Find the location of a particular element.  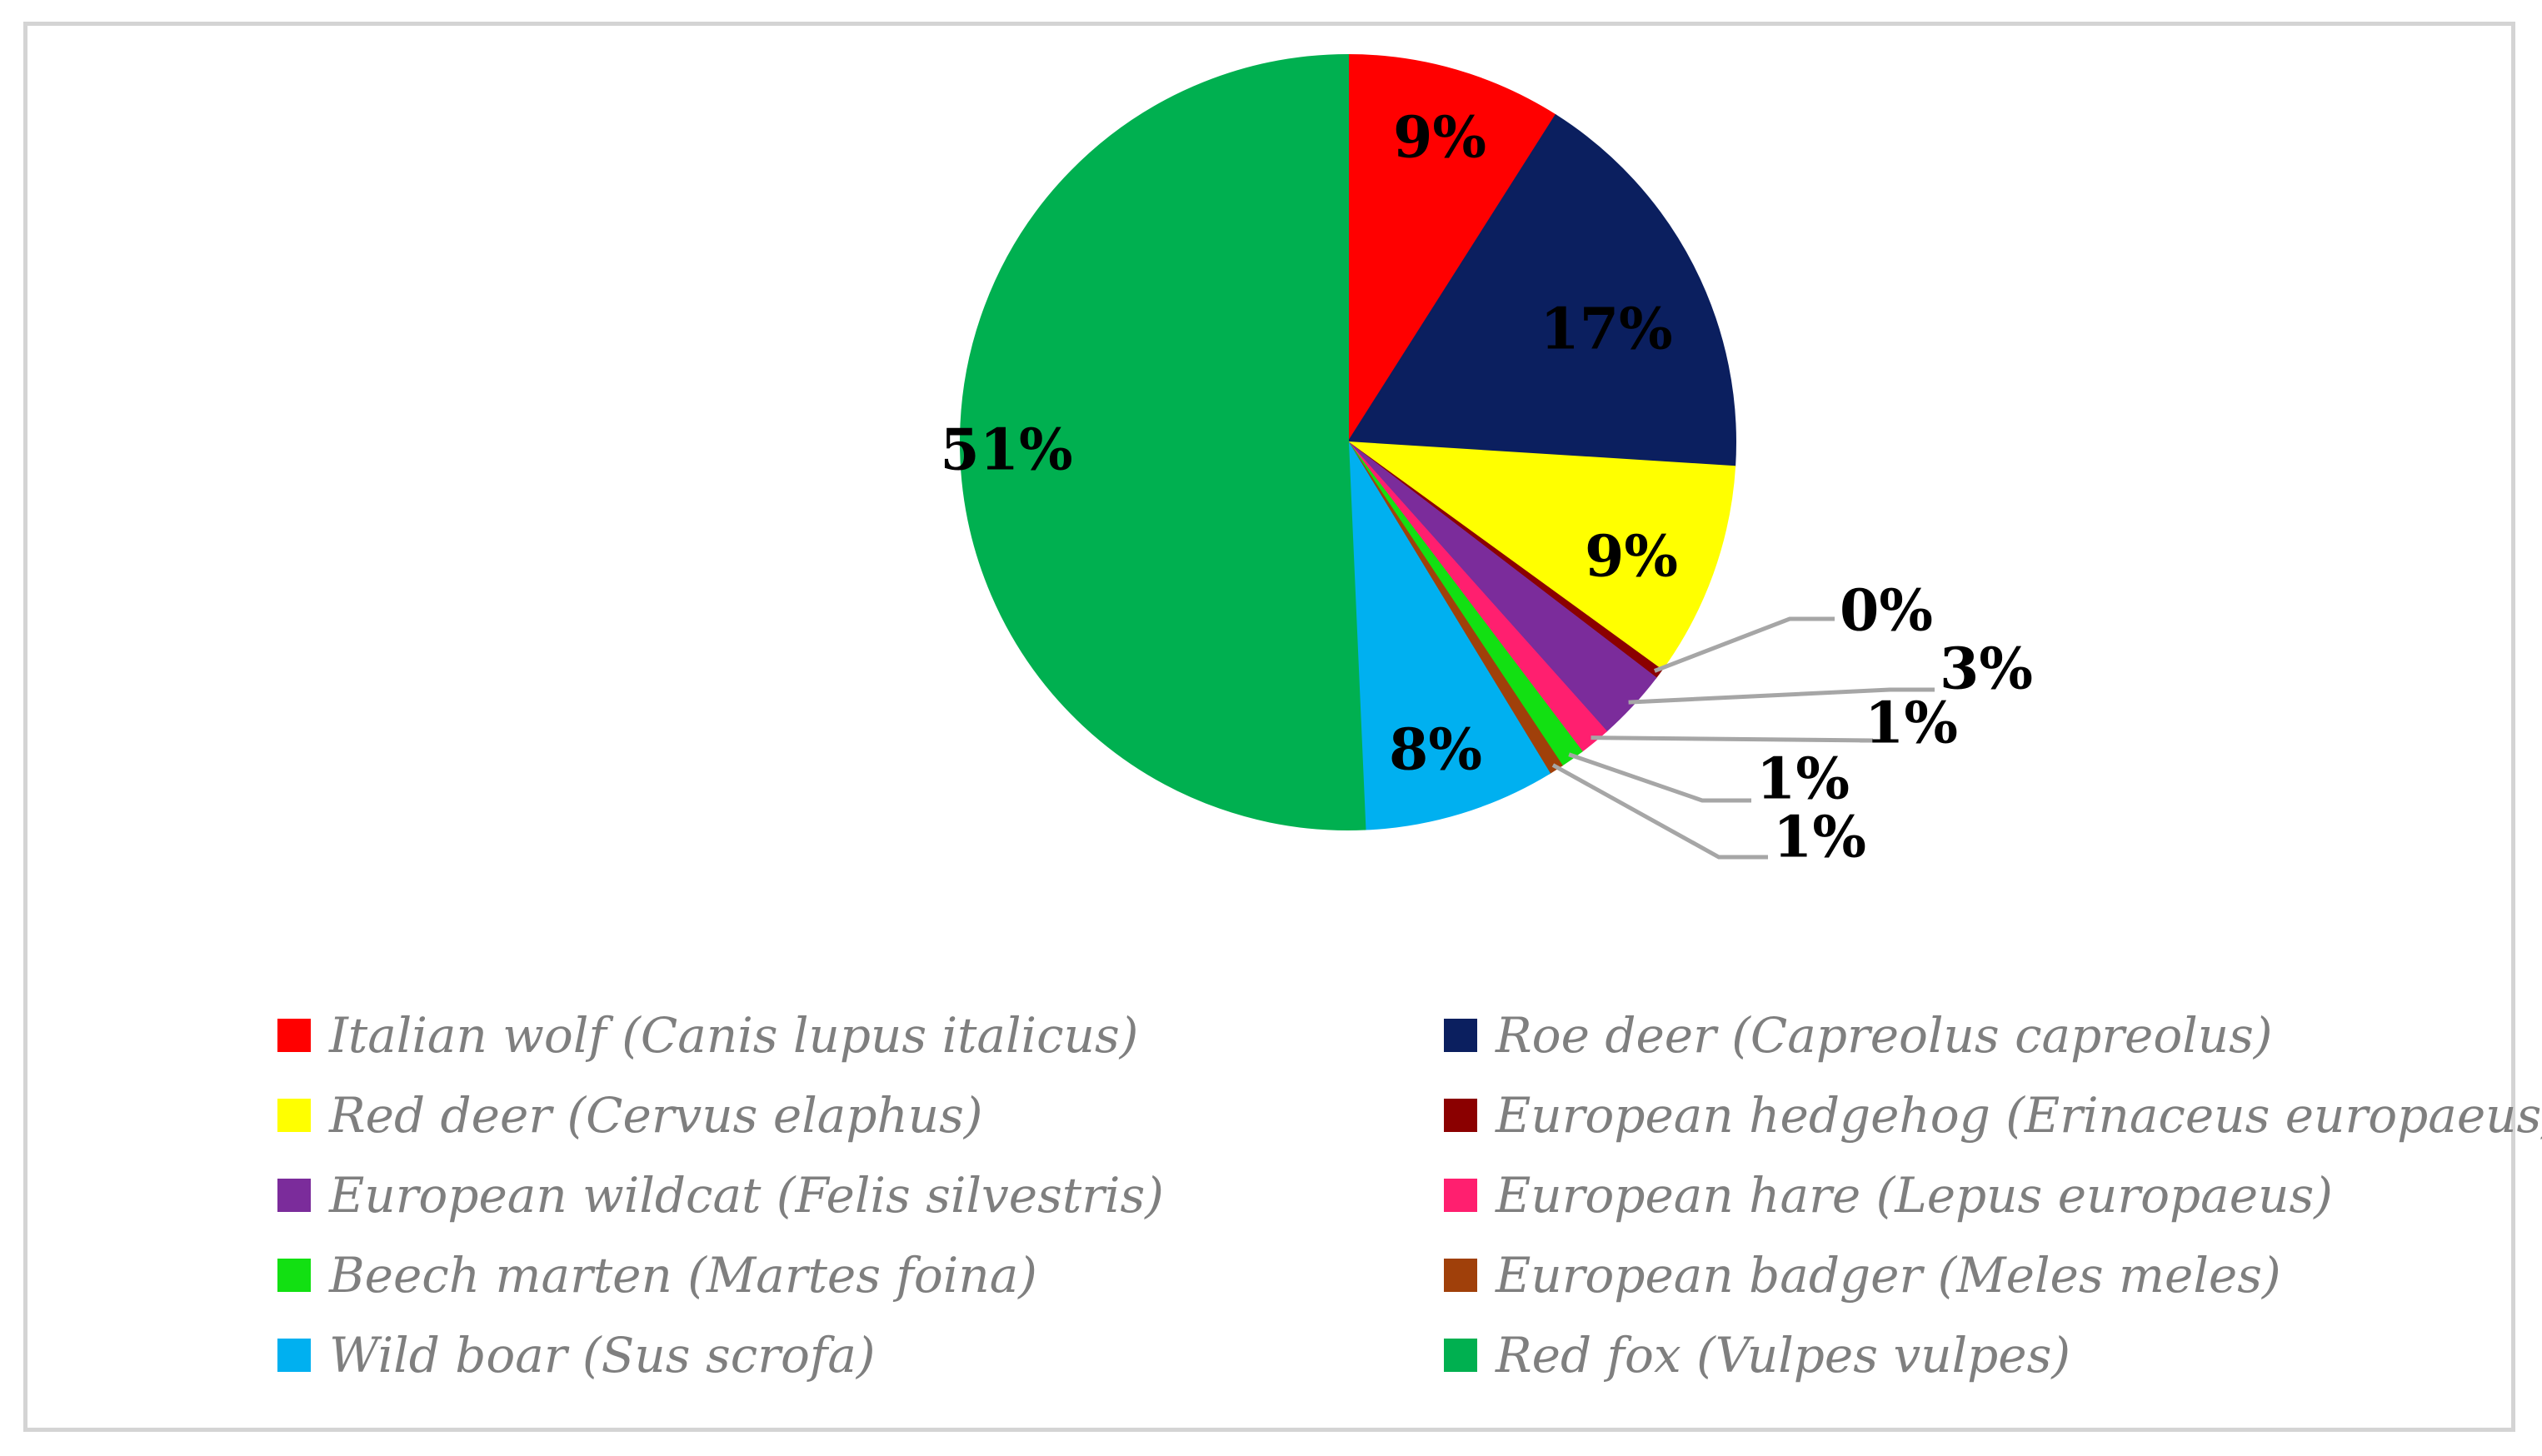

legend-item: Wild boar (Sus scrofa) is located at coordinates (860, 1355).